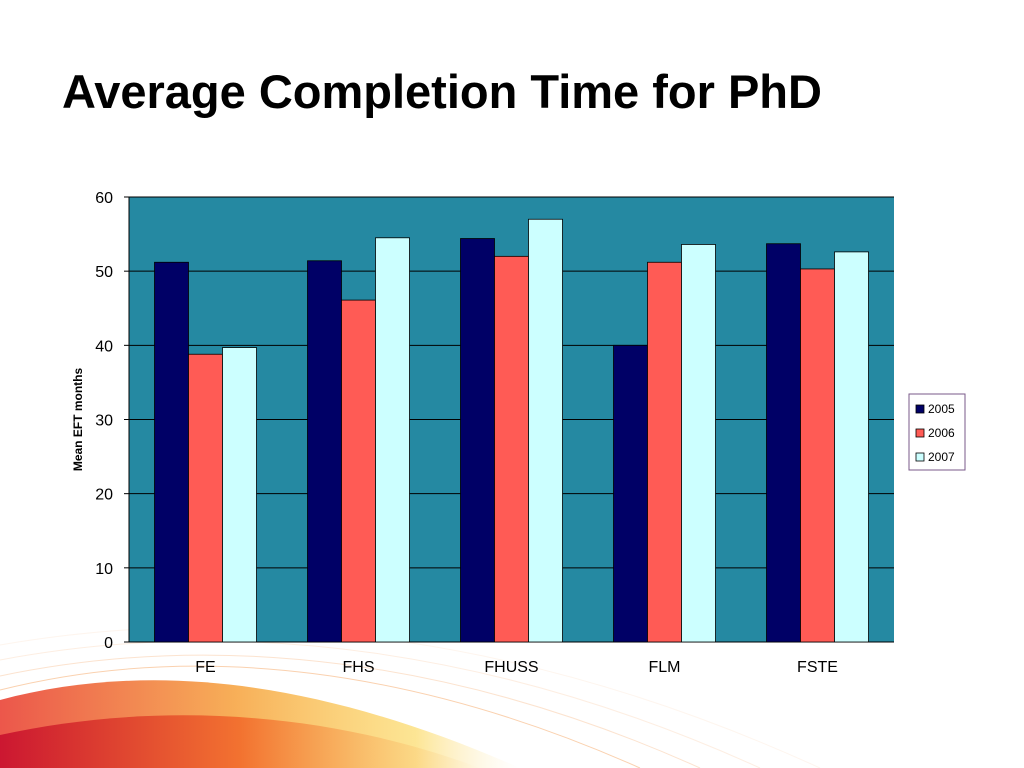  Describe the element at coordinates (78, 420) in the screenshot. I see `y-axis-title: Mean EFT months` at that location.